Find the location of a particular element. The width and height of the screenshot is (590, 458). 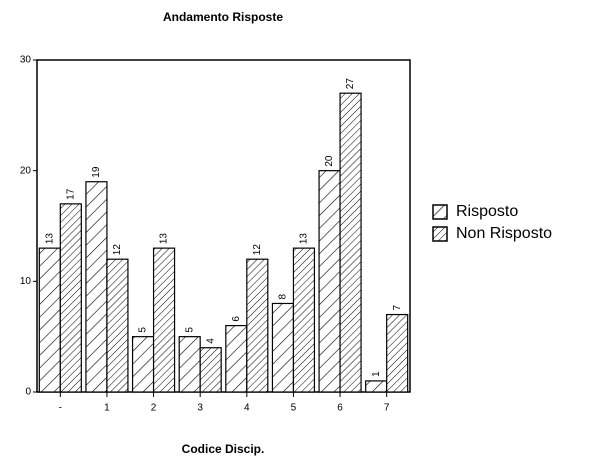

legend-label: Risposto is located at coordinates (487, 211).